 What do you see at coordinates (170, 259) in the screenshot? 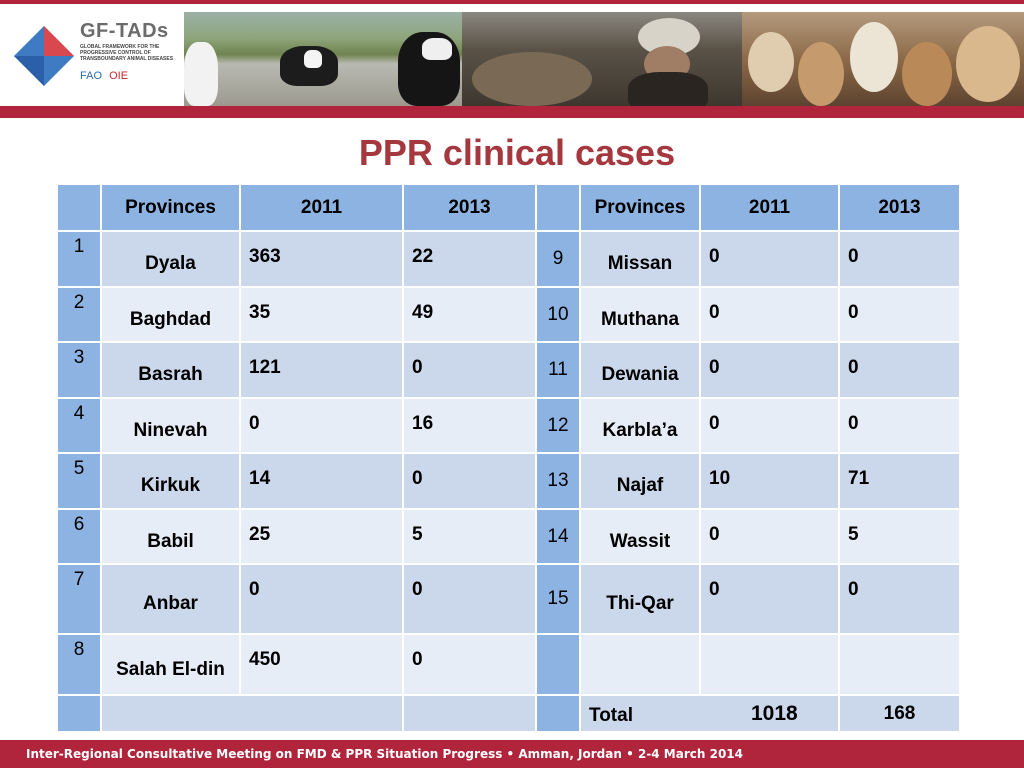
I see `province-name: Dyala` at bounding box center [170, 259].